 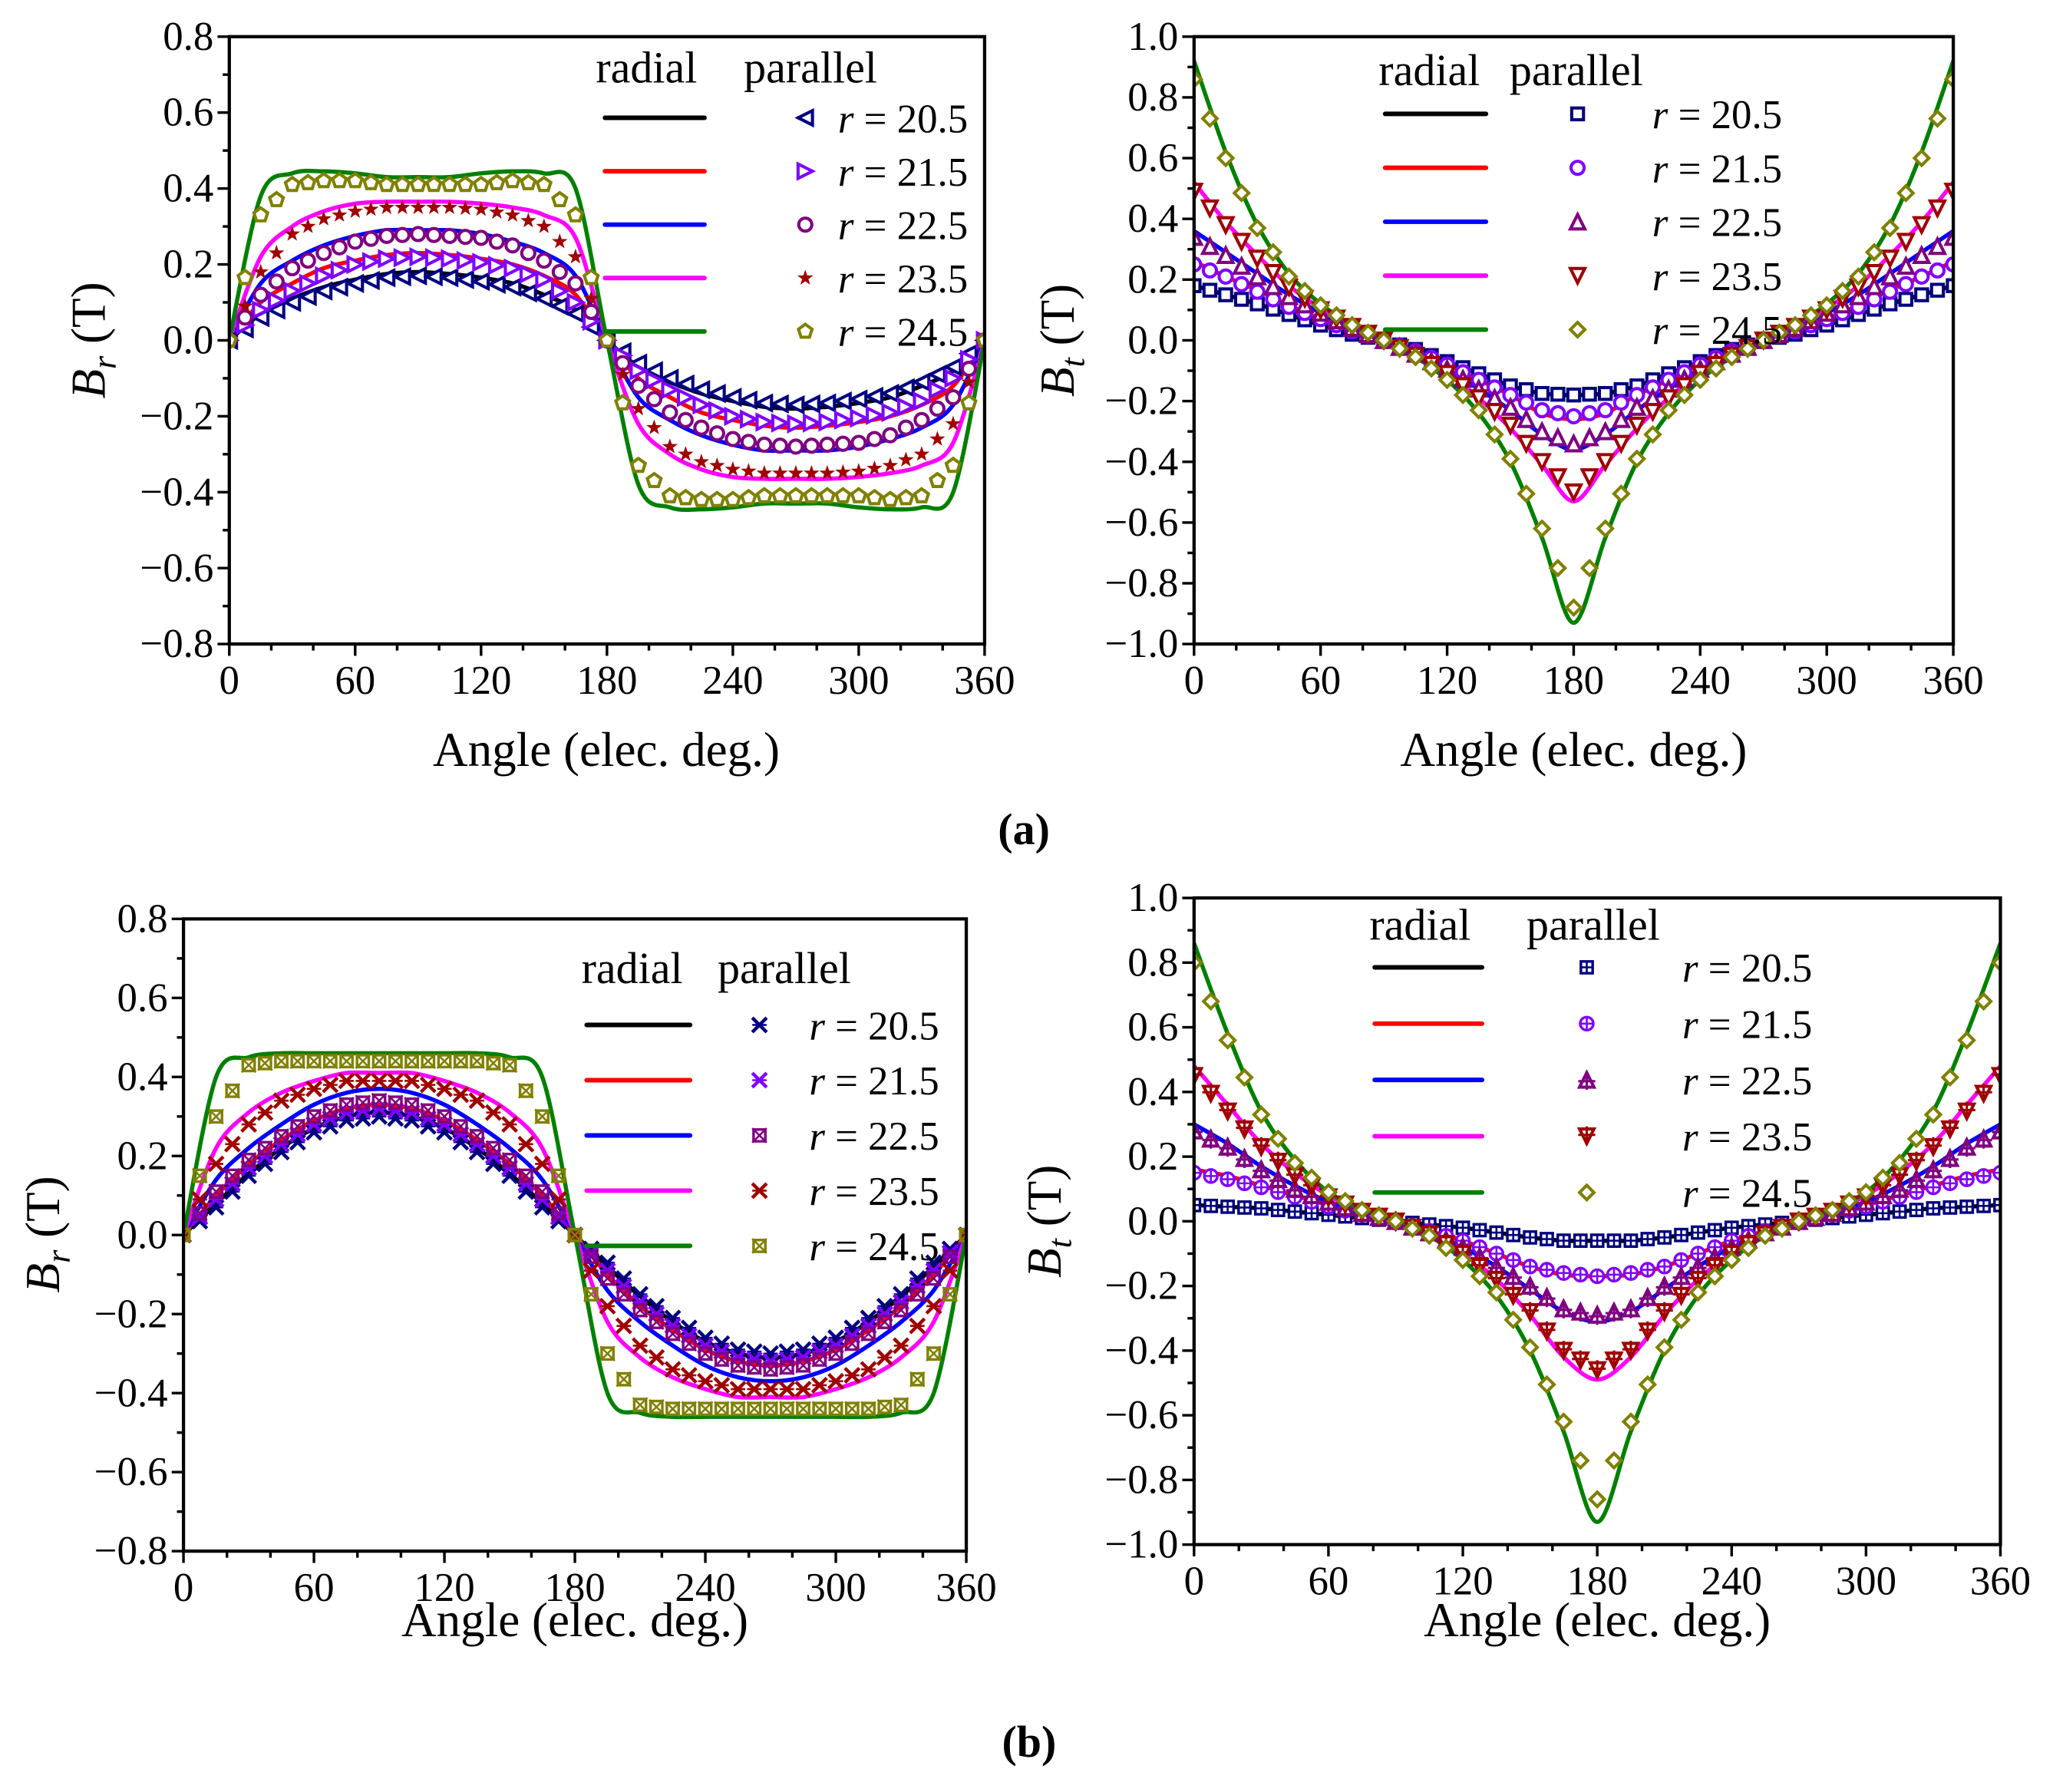 What do you see at coordinates (1057, 321) in the screenshot?
I see `y-label-unit: (T)` at bounding box center [1057, 321].